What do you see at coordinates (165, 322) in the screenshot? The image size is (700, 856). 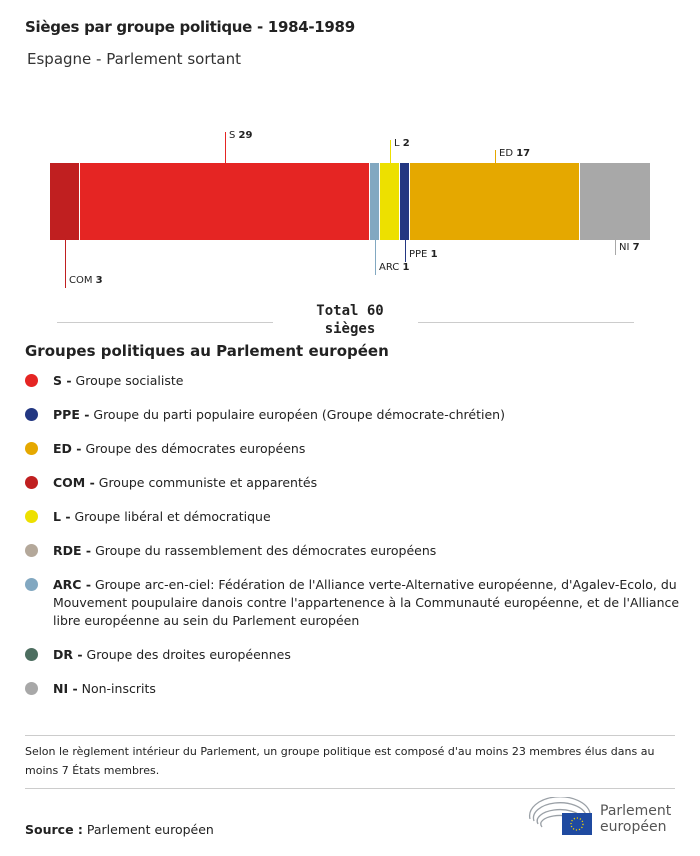 I see `divider-left` at bounding box center [165, 322].